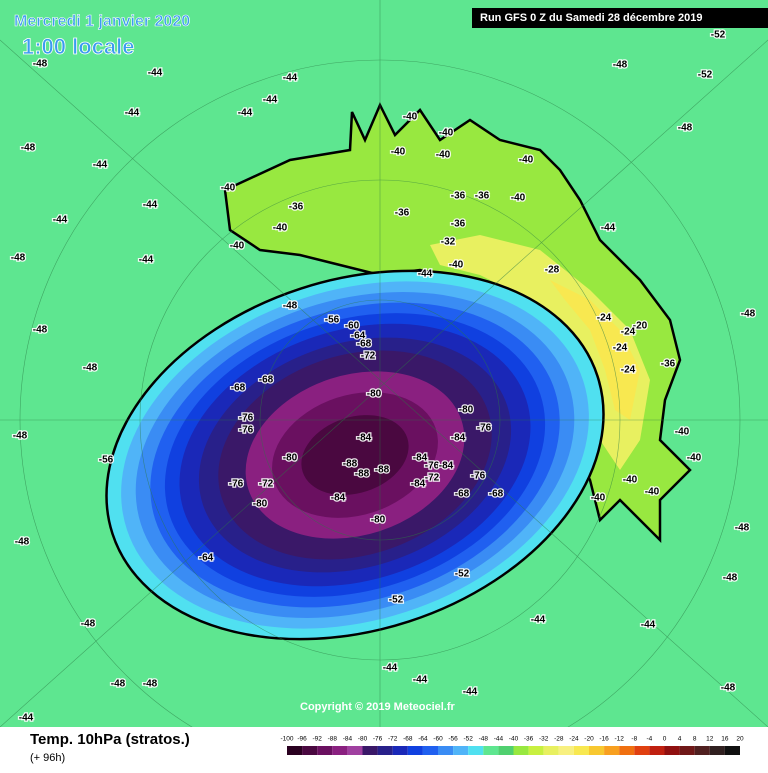 Image resolution: width=768 pixels, height=773 pixels. What do you see at coordinates (106, 460) in the screenshot?
I see `contour-label: -56` at bounding box center [106, 460].